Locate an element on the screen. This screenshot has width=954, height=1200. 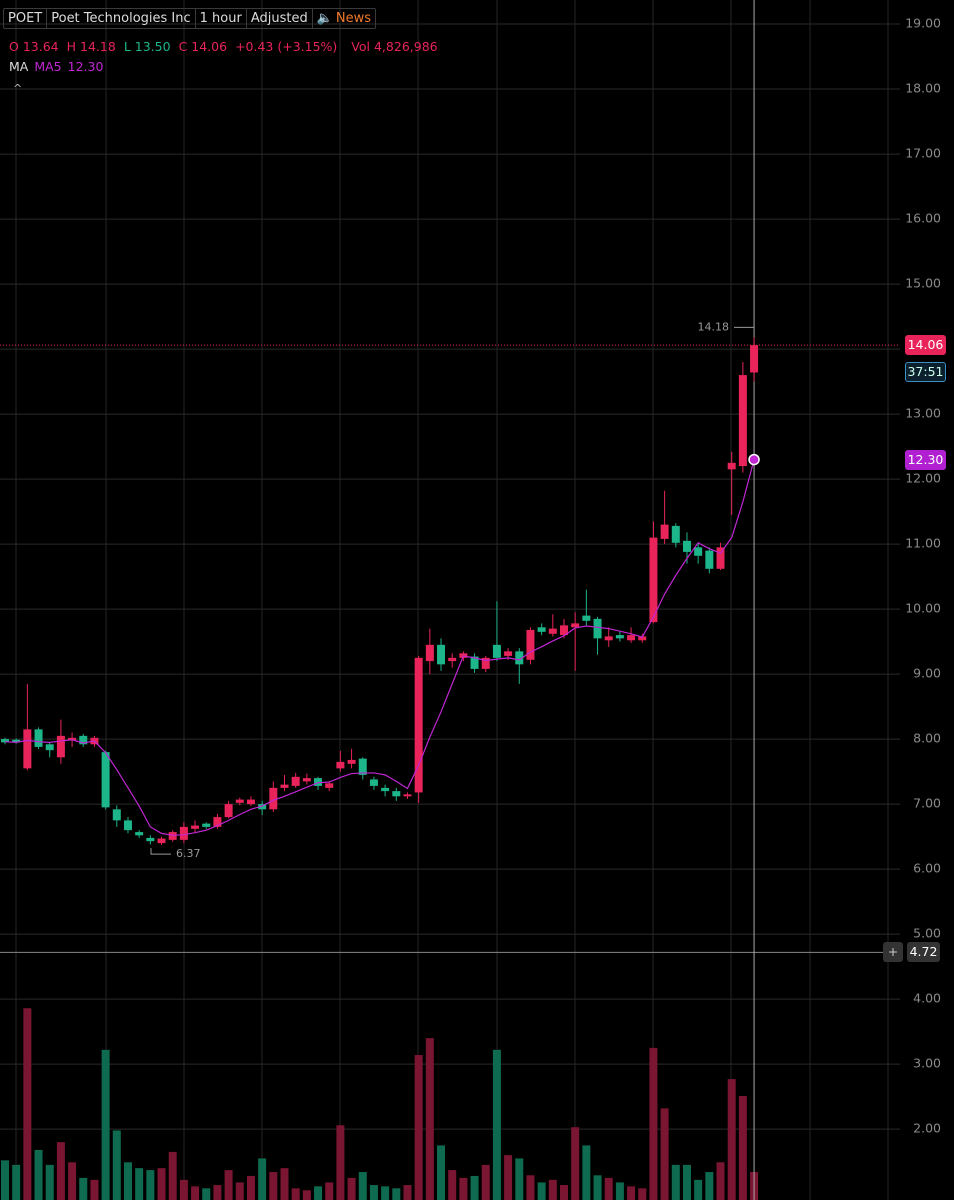
label: Vol is located at coordinates (360, 46).